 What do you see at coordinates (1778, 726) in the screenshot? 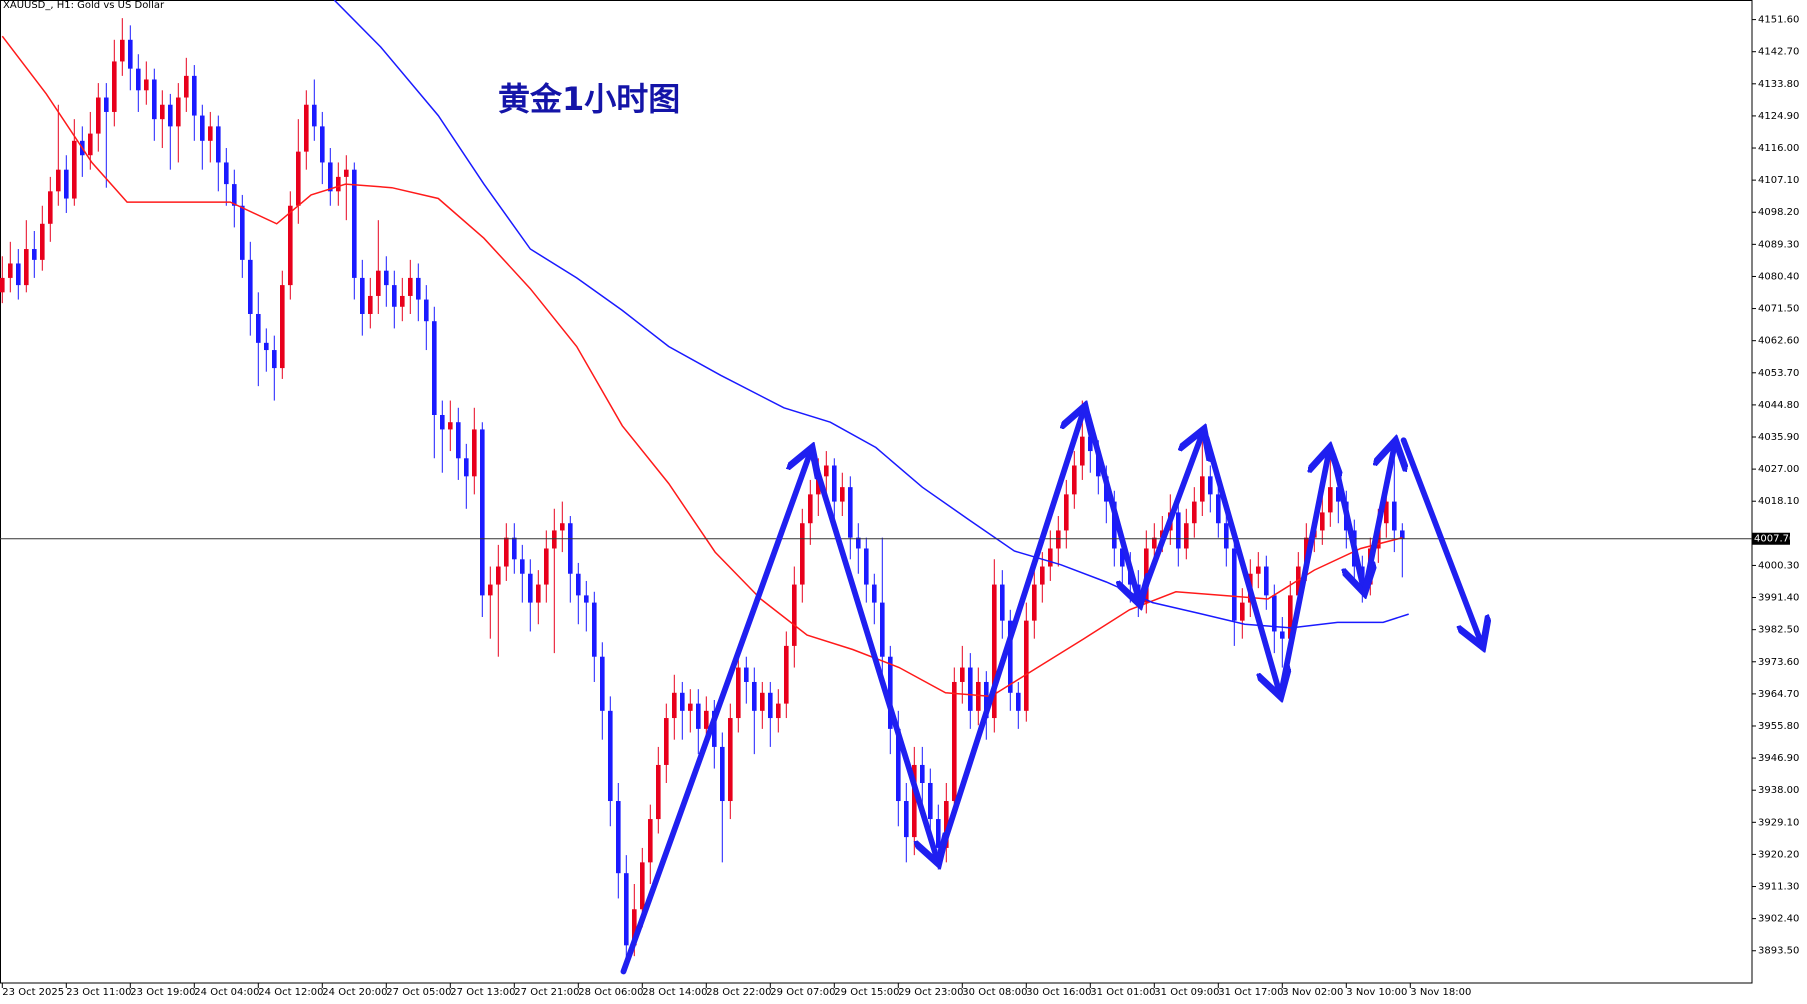
I see `y-tick-label: 3955.80` at bounding box center [1778, 726].